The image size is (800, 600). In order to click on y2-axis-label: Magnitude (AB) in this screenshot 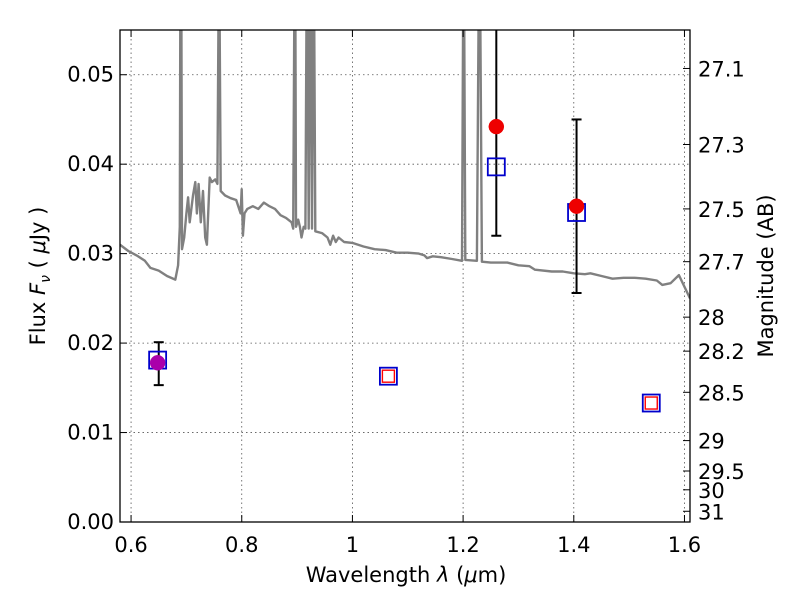, I will do `click(766, 275)`.